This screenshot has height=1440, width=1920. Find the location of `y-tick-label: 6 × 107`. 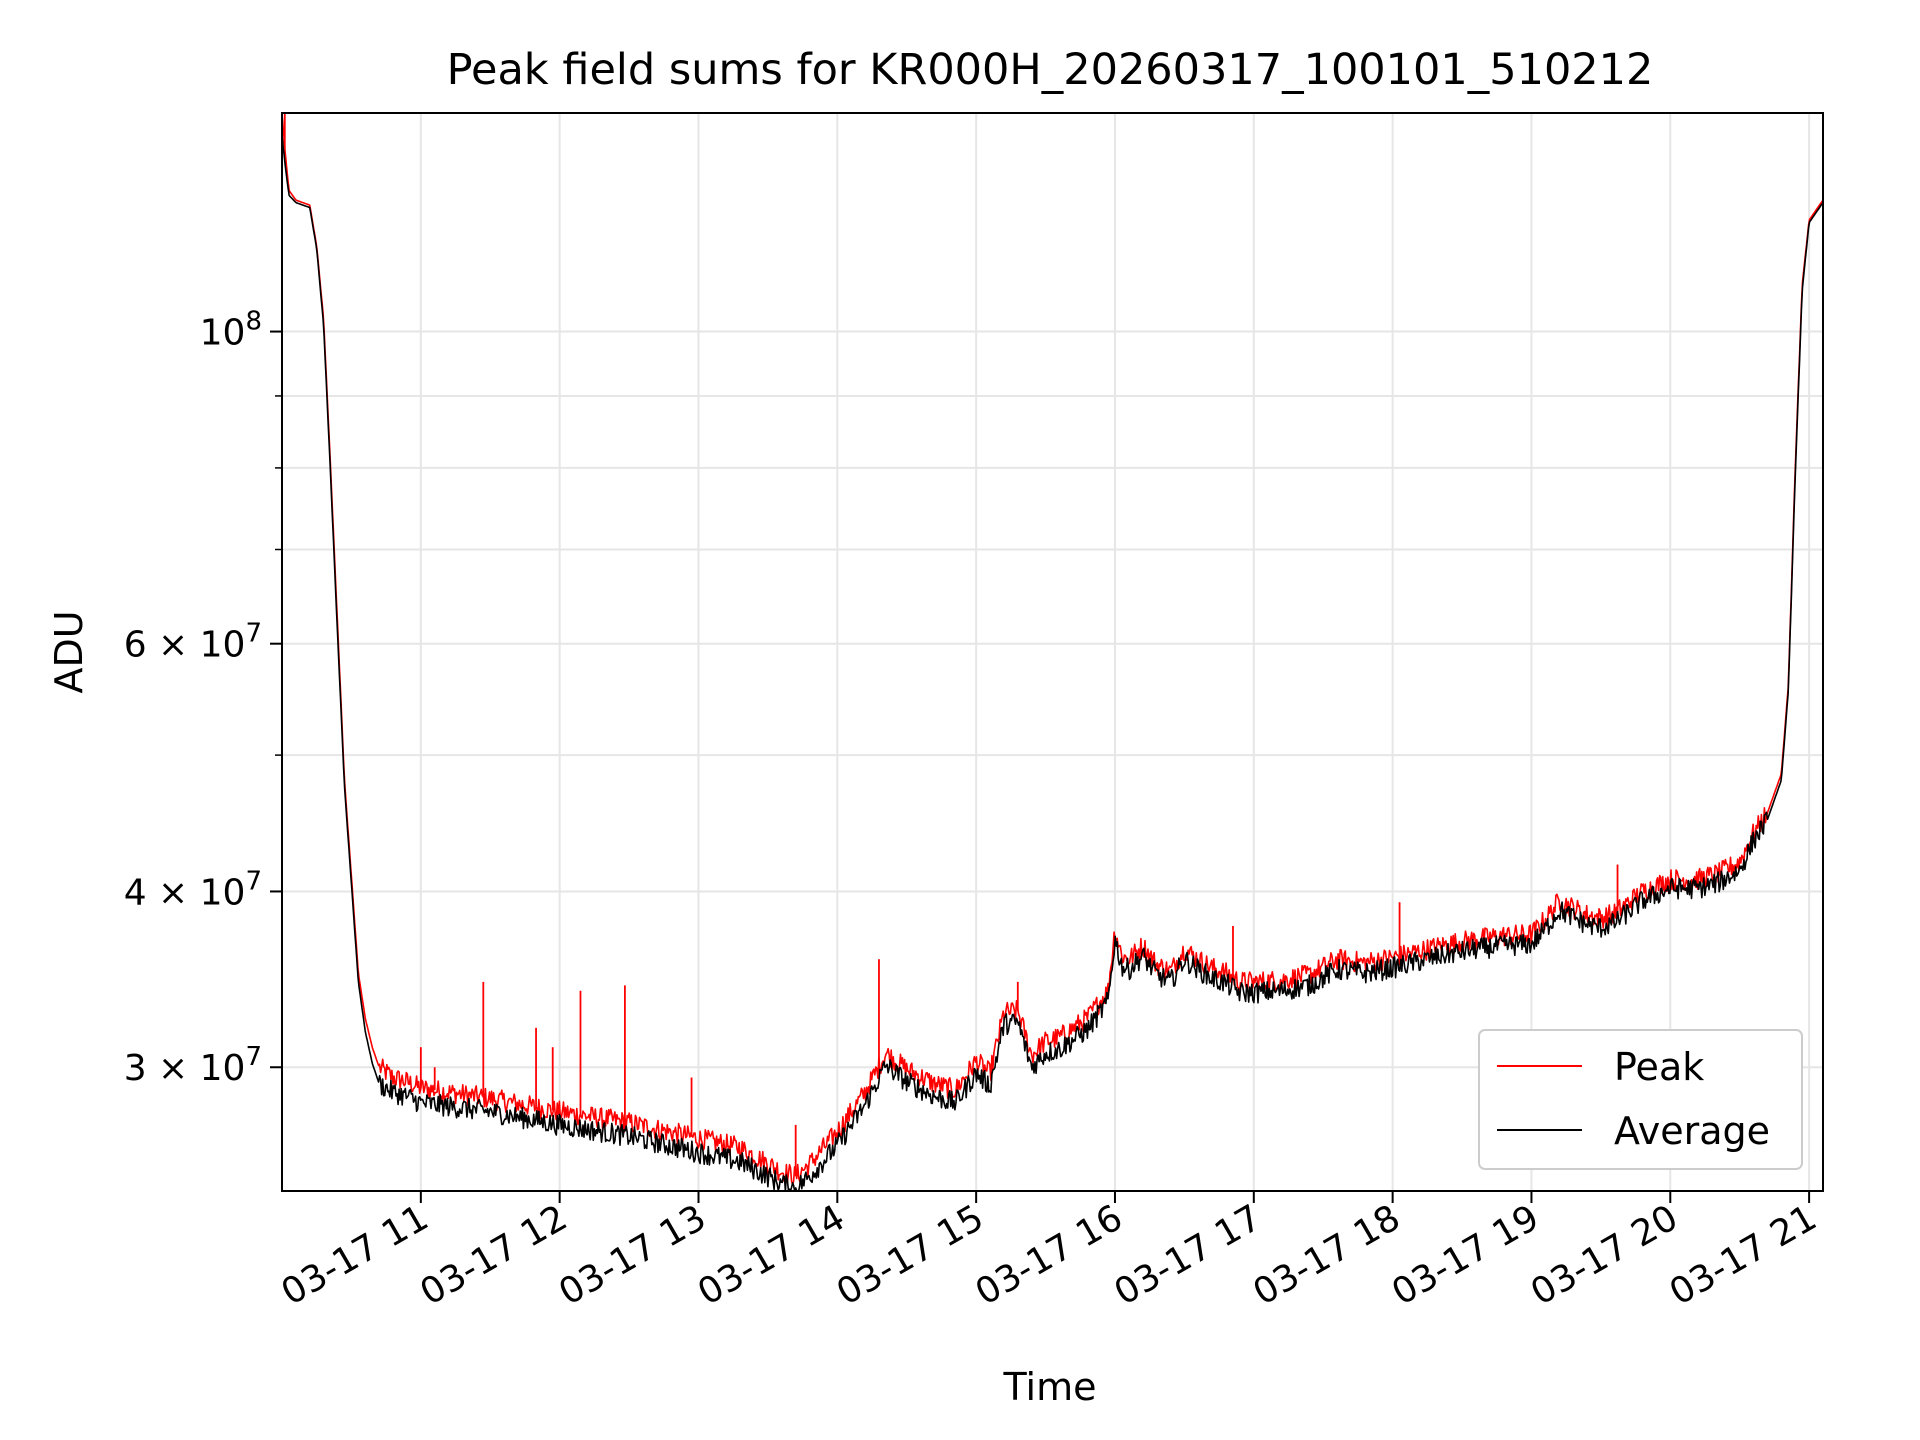

y-tick-label: 6 × 107 is located at coordinates (193, 642).